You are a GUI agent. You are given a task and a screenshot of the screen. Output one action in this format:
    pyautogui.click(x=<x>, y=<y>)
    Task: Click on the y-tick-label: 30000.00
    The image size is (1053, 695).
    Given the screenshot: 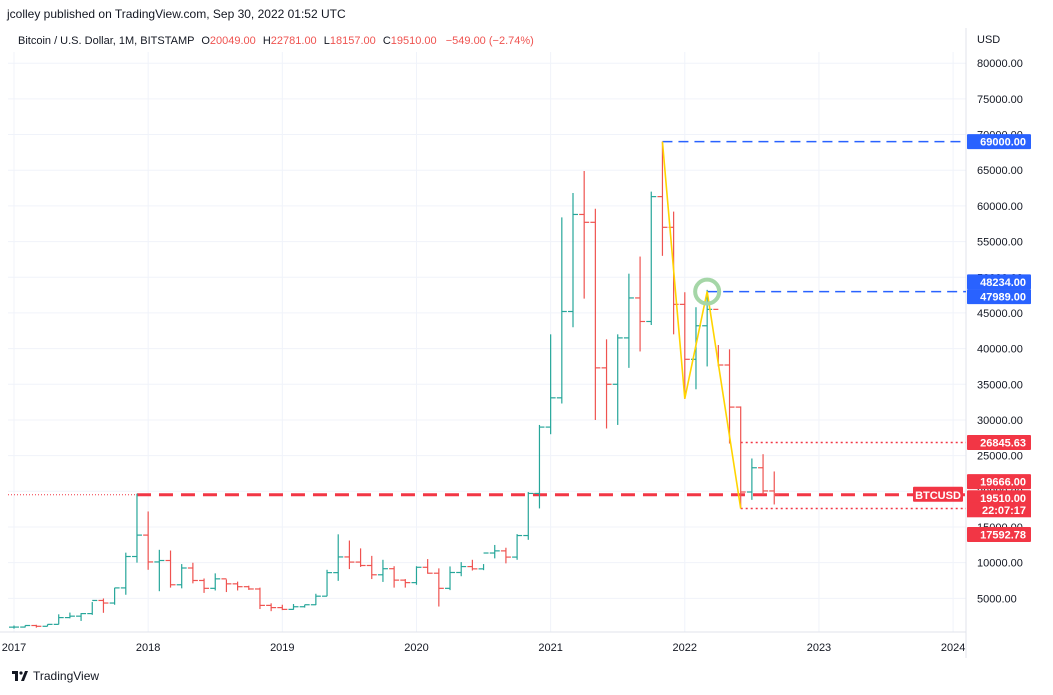 What is the action you would take?
    pyautogui.click(x=1000, y=421)
    